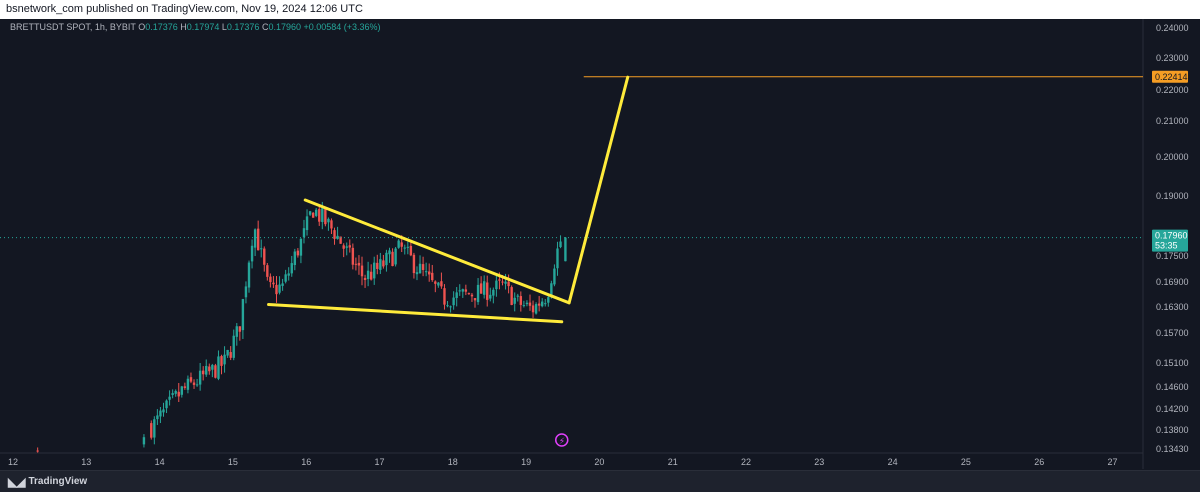 Image resolution: width=1200 pixels, height=492 pixels. I want to click on open-label: O, so click(142, 27).